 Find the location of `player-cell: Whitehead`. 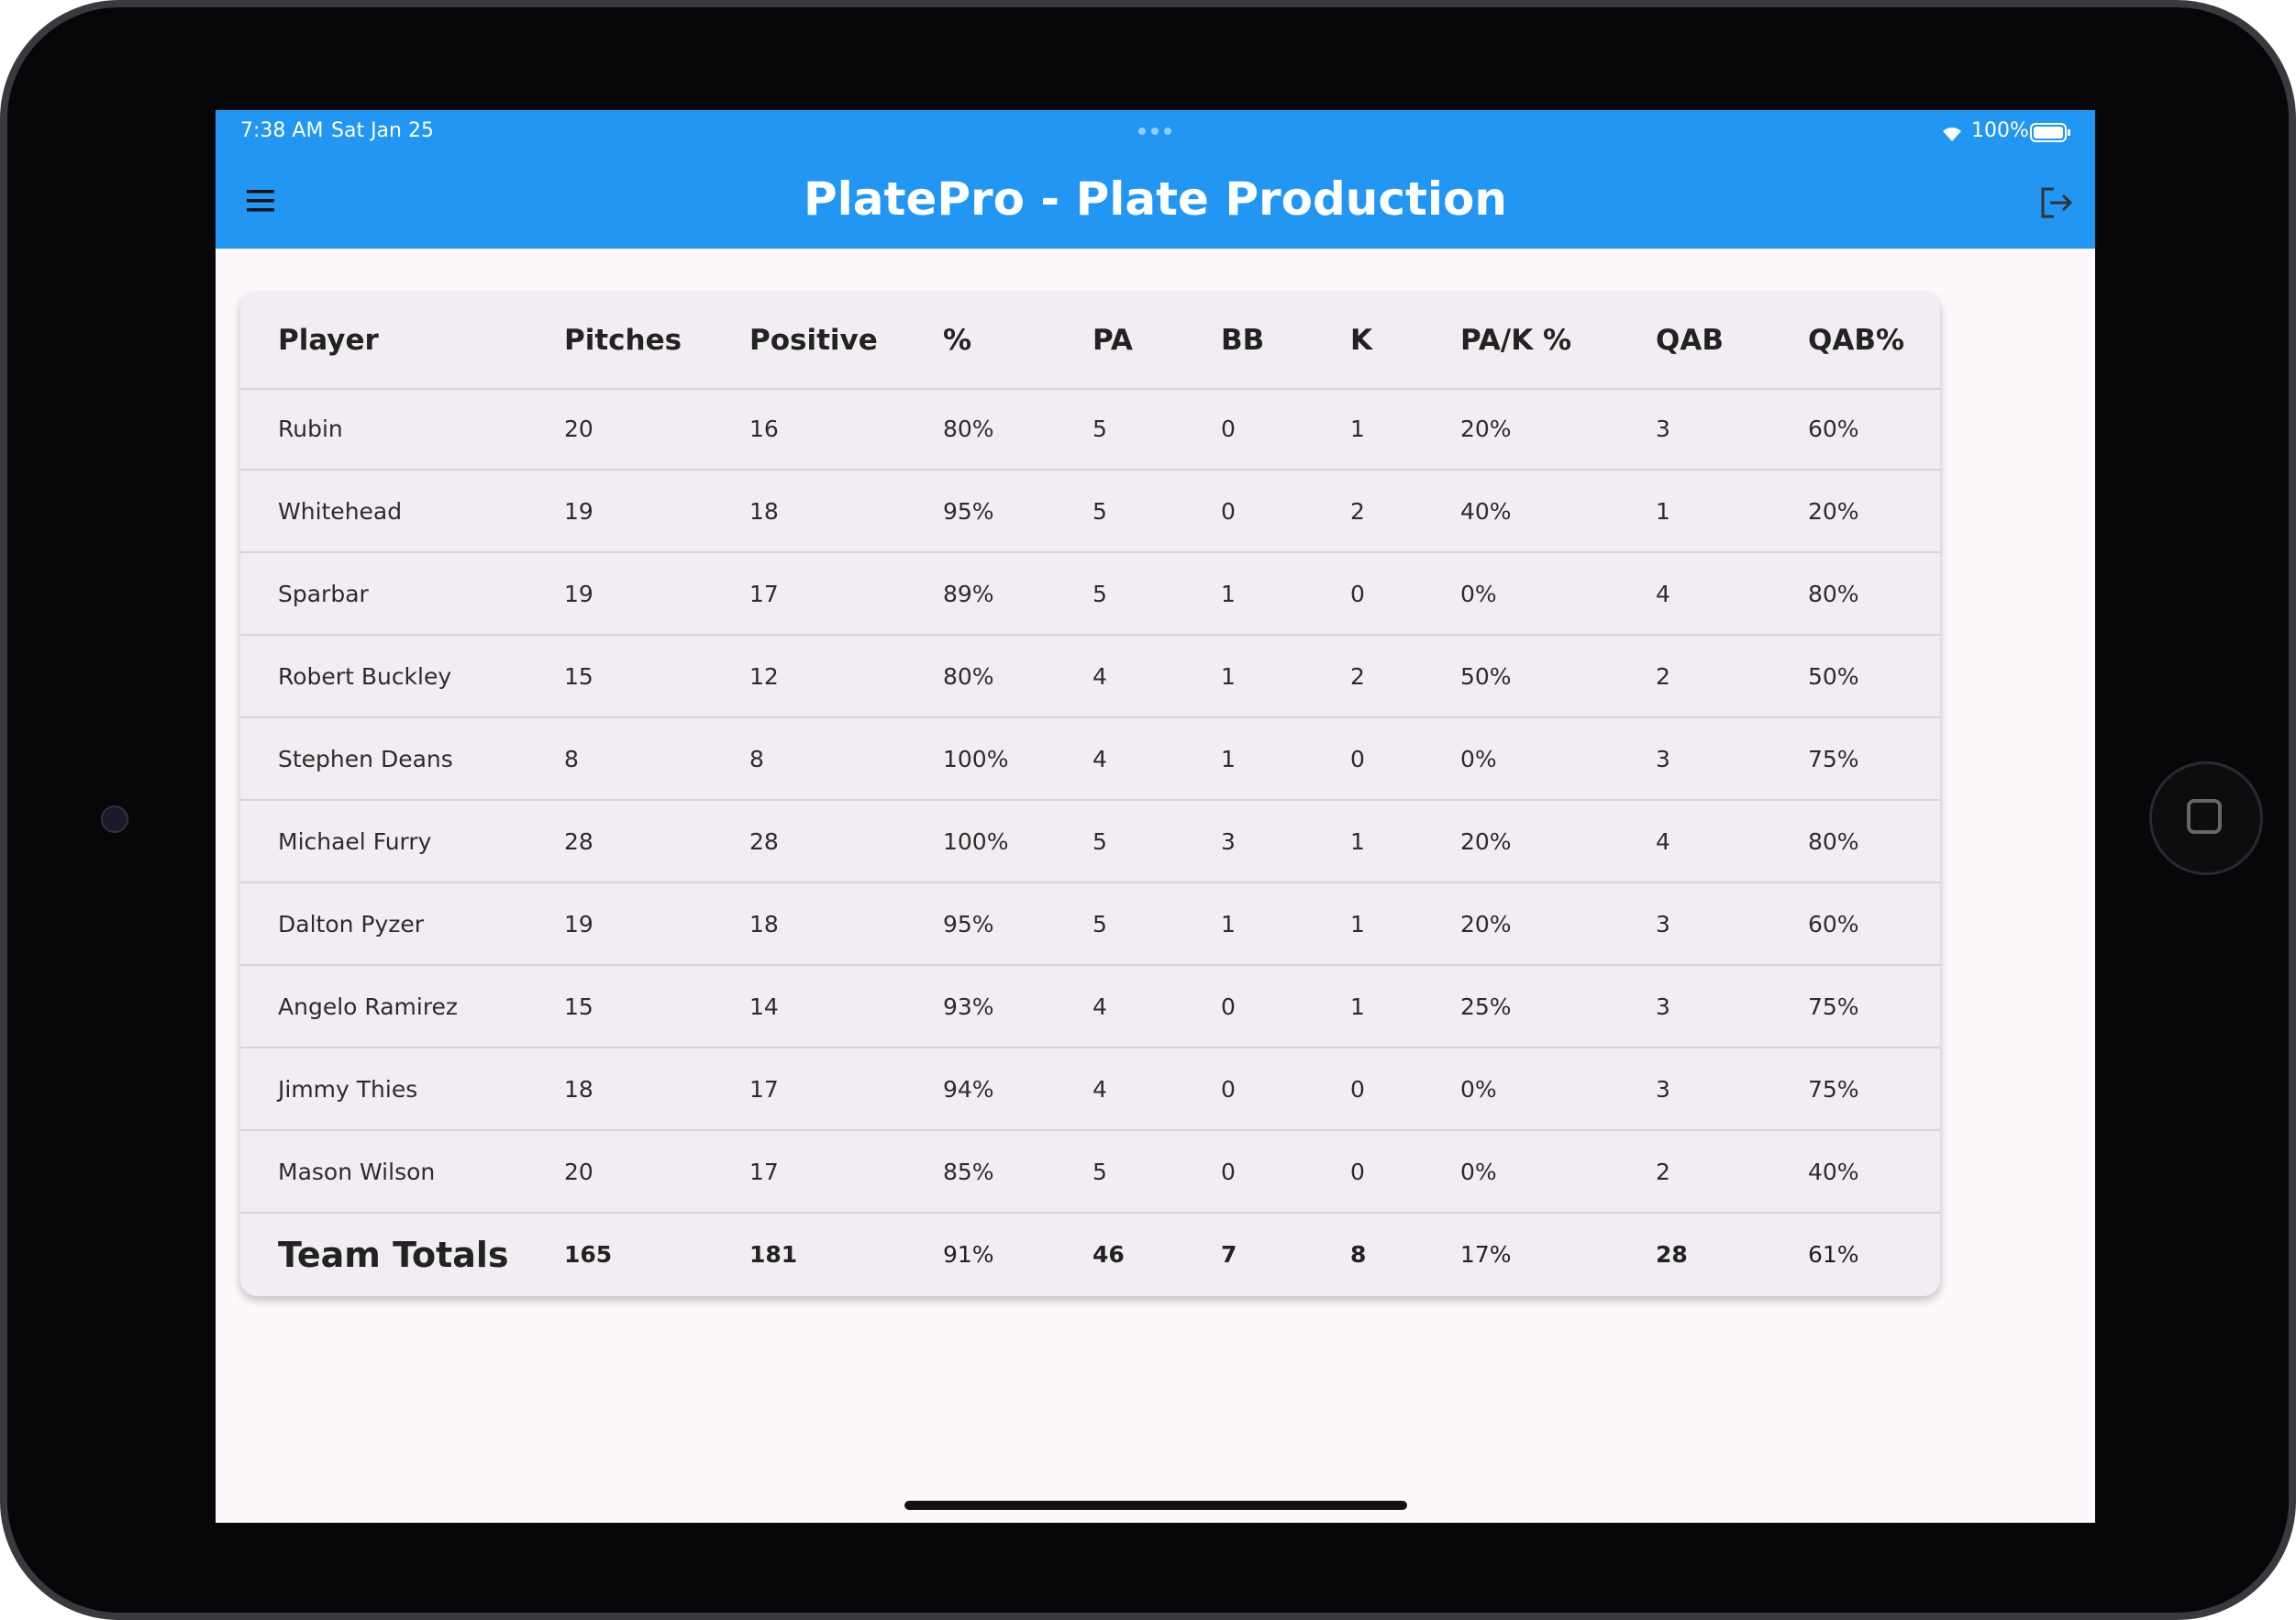

player-cell: Whitehead is located at coordinates (340, 511).